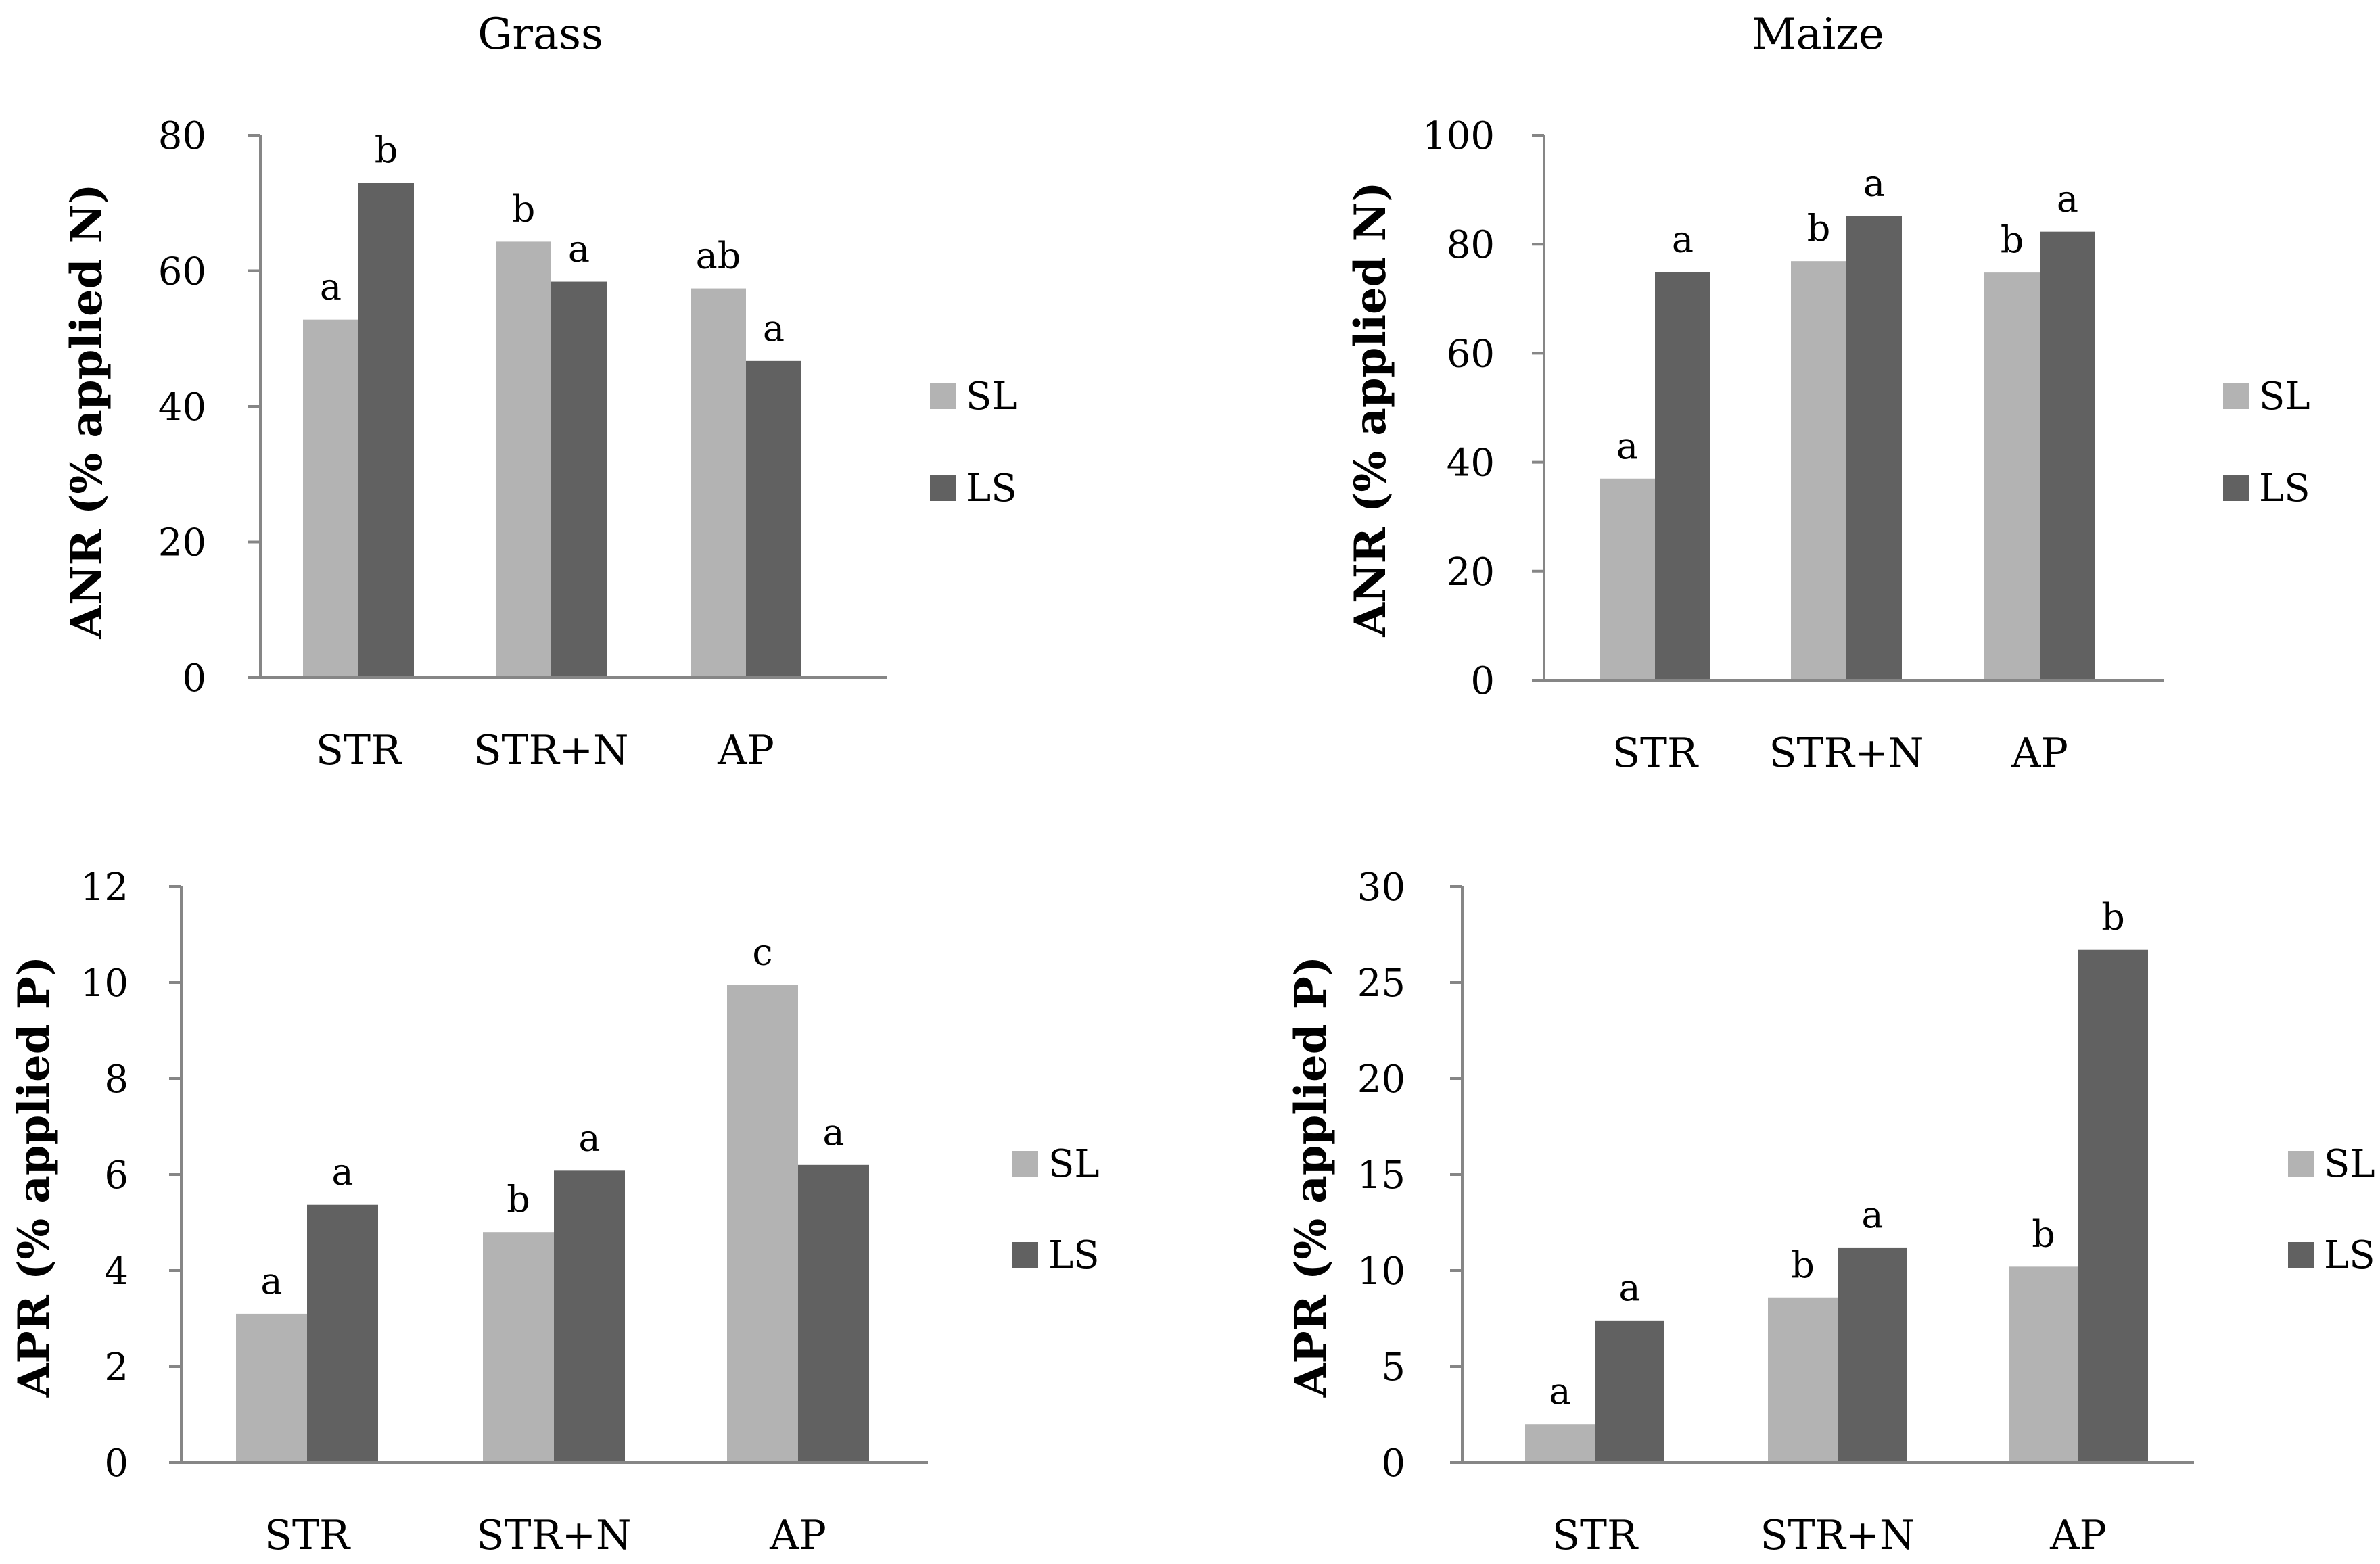 The height and width of the screenshot is (1564, 2380). Describe the element at coordinates (1381, 984) in the screenshot. I see `y-tick-label: 25` at that location.